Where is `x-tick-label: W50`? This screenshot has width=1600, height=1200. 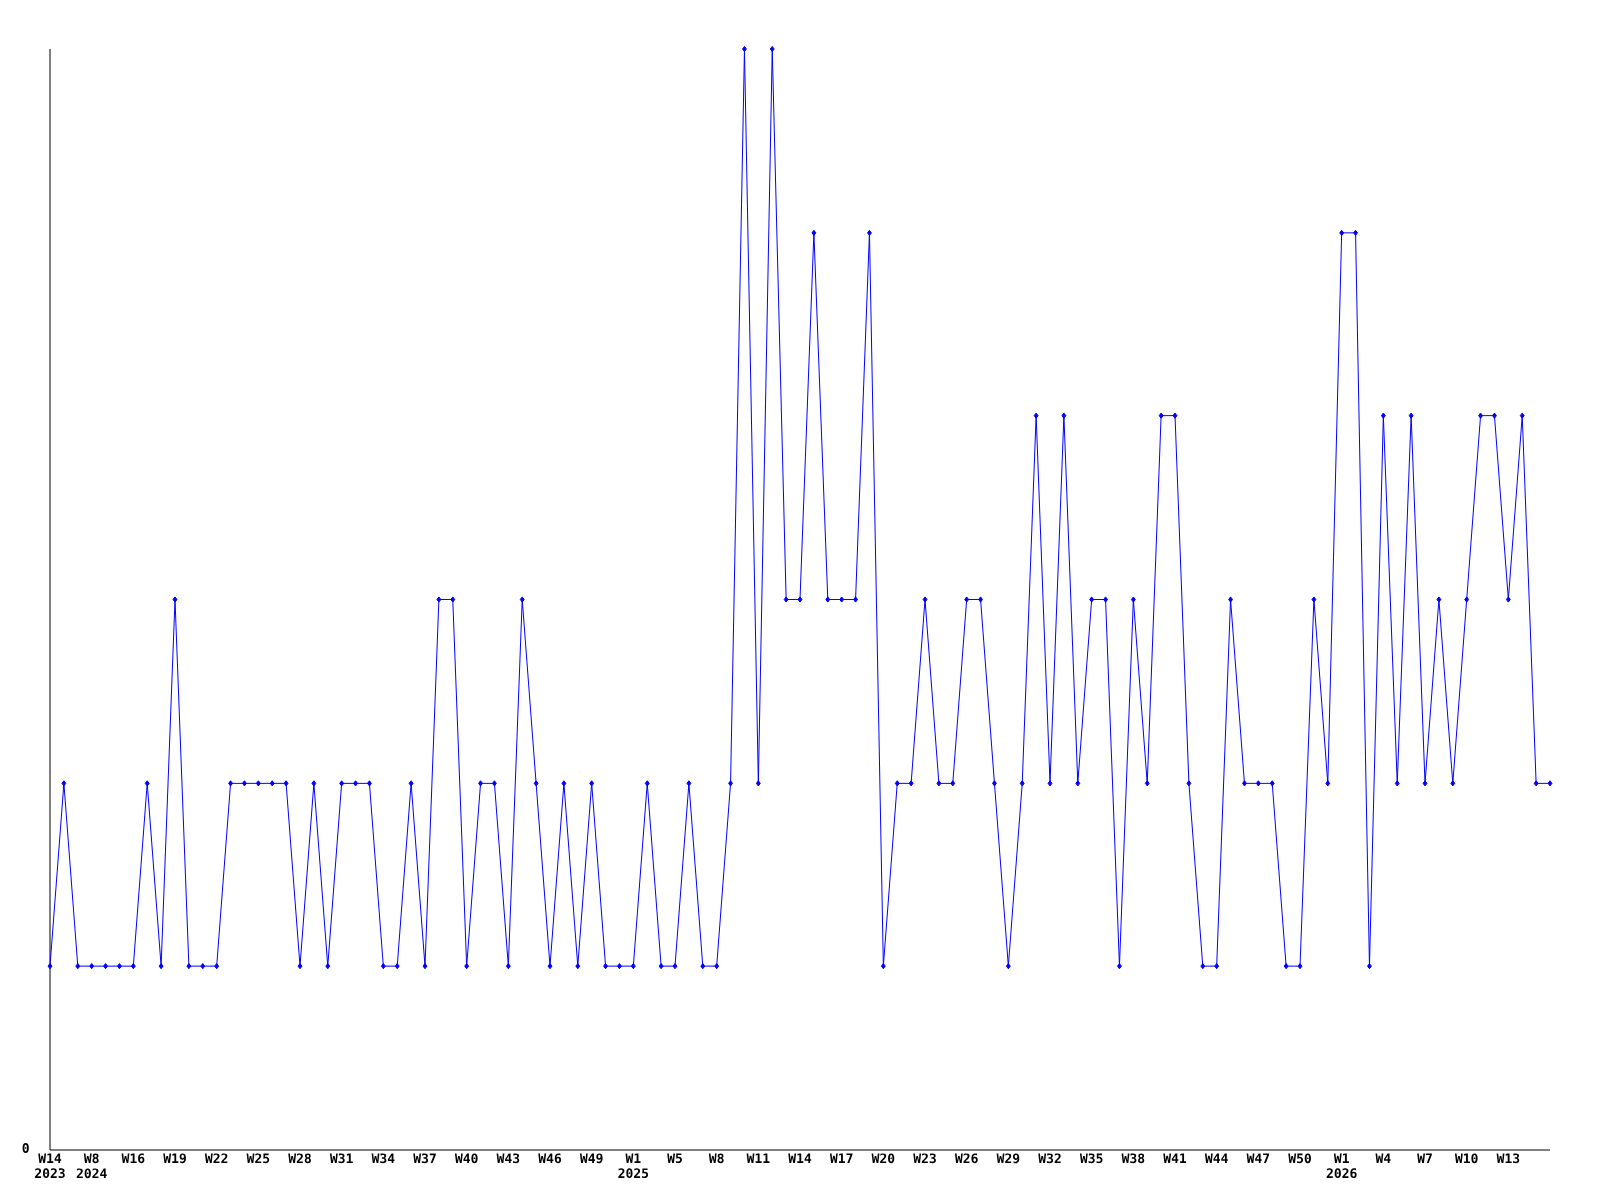 x-tick-label: W50 is located at coordinates (1299, 1158).